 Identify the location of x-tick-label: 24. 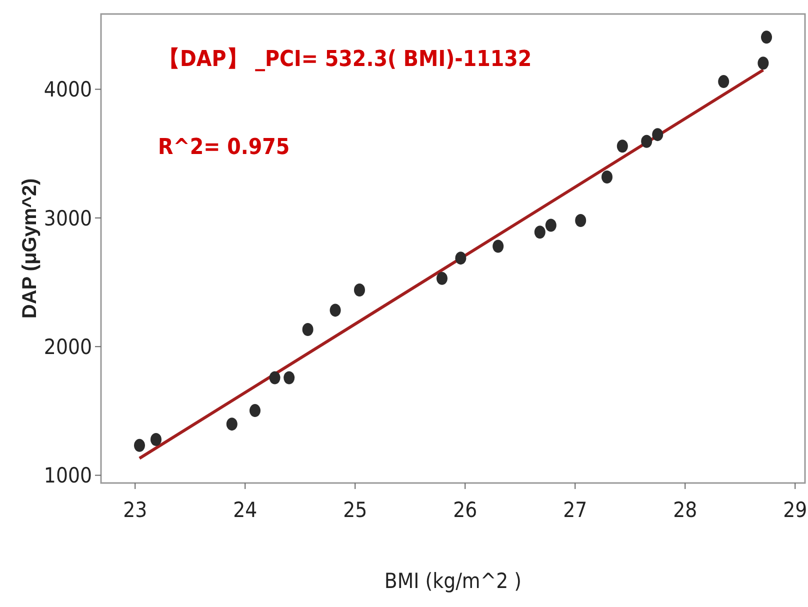
(245, 510).